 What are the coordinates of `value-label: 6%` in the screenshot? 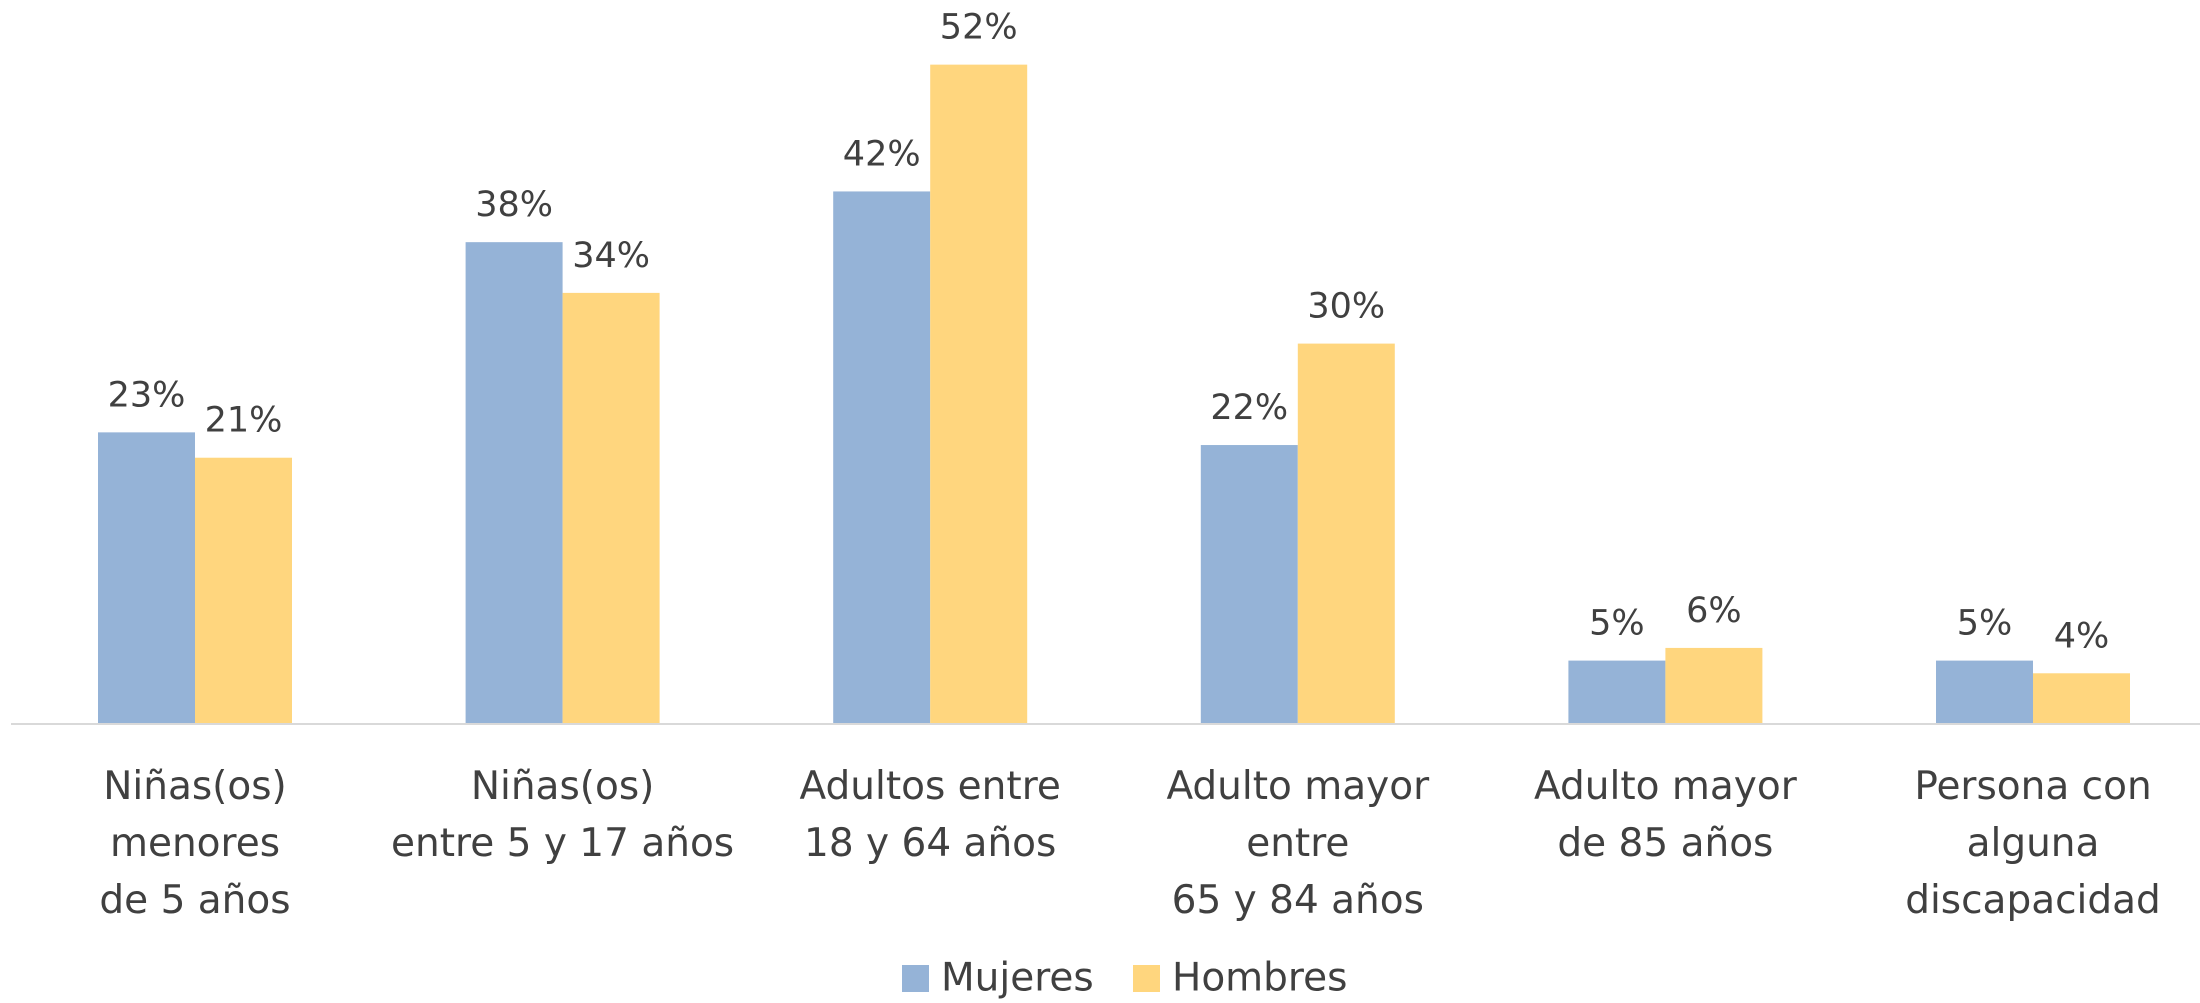 It's located at (1714, 611).